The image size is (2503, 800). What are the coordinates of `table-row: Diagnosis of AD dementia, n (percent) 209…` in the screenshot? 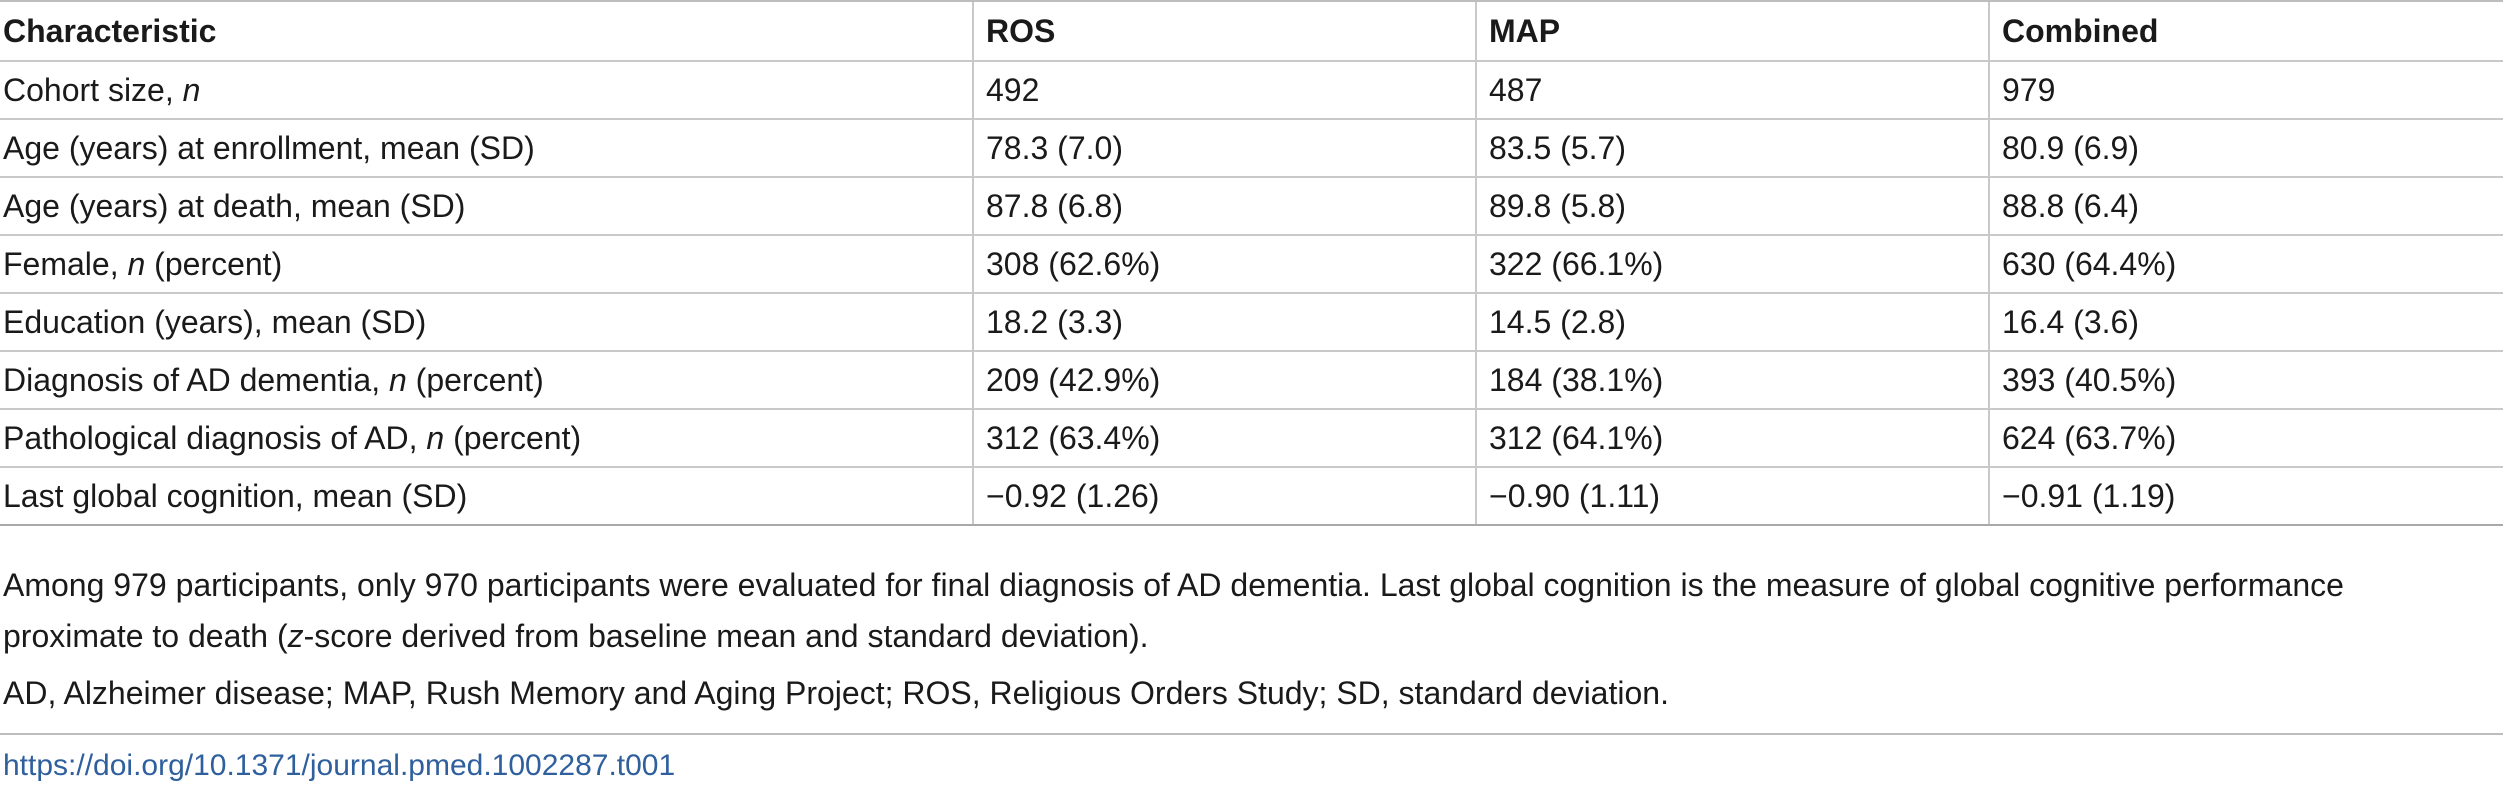 It's located at (1251, 380).